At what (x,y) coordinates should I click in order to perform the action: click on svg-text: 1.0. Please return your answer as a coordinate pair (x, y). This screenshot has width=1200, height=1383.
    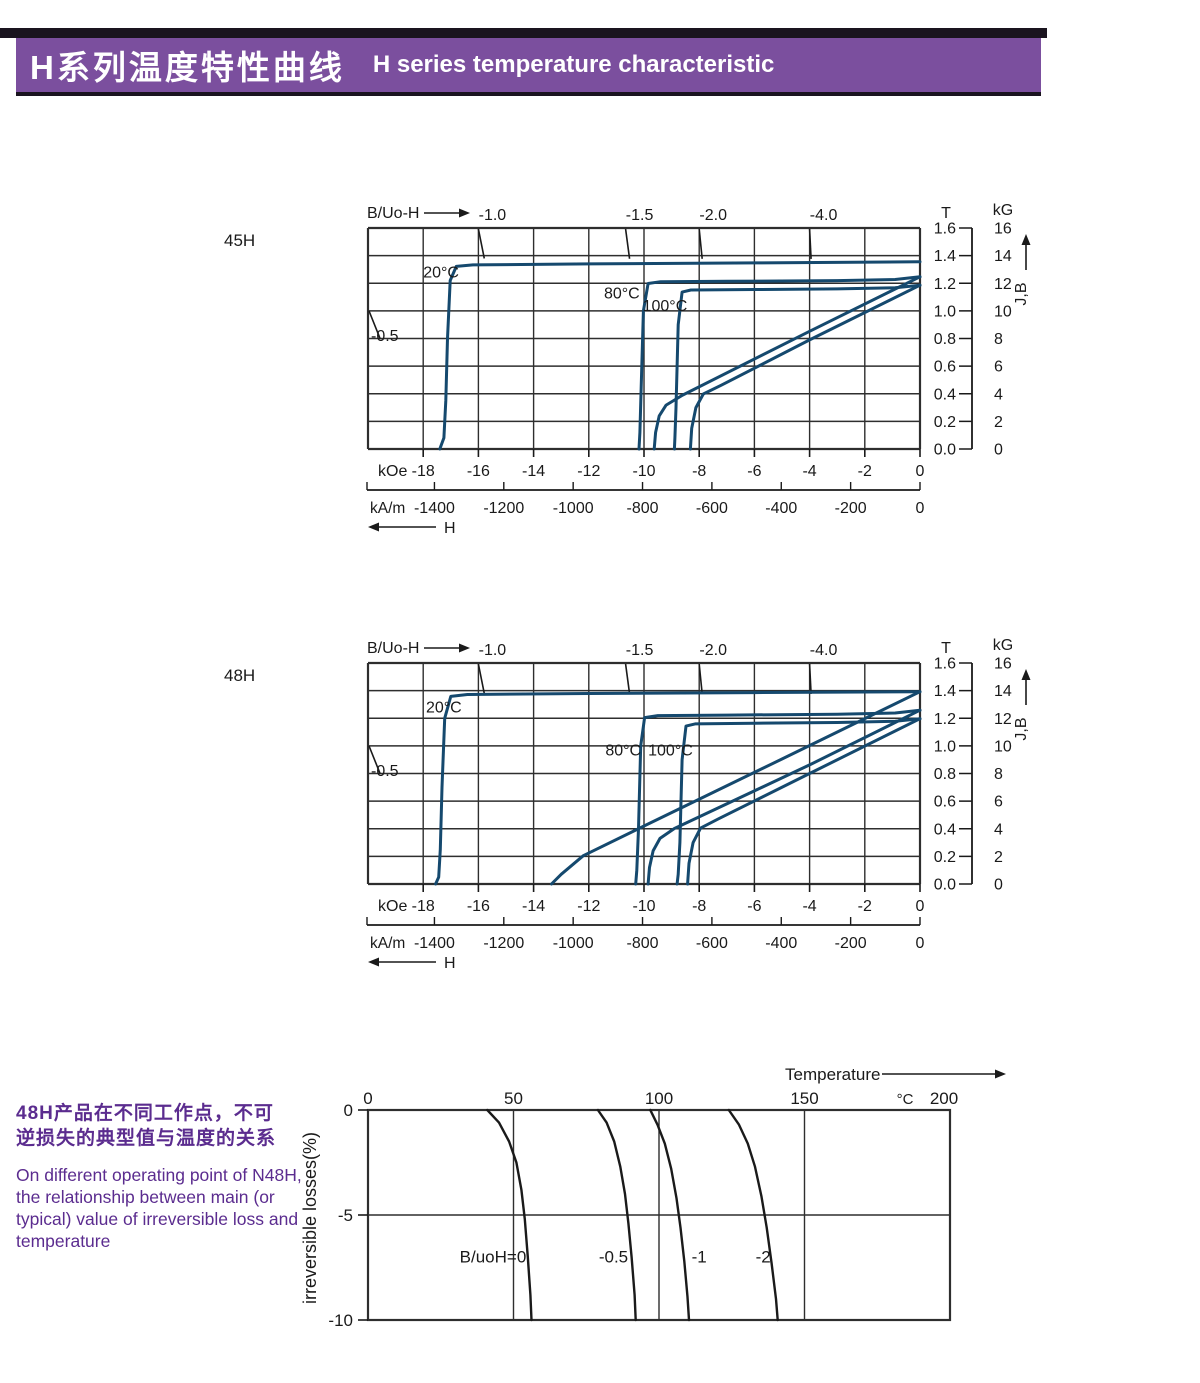
    Looking at the image, I should click on (945, 746).